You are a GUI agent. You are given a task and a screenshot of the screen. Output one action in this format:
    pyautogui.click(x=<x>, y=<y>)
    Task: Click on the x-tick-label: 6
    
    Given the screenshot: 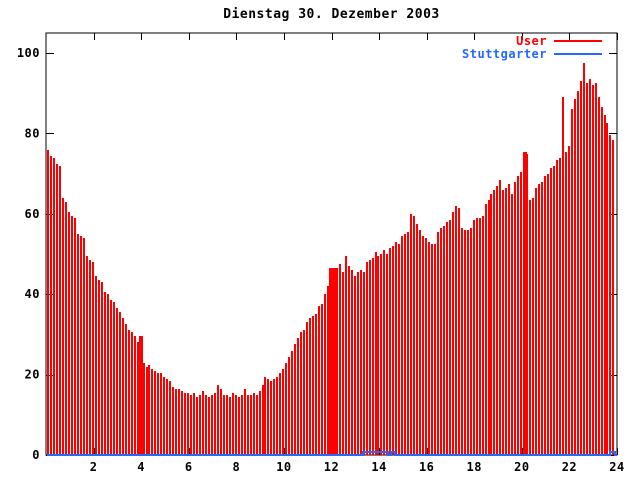 What is the action you would take?
    pyautogui.click(x=189, y=467)
    